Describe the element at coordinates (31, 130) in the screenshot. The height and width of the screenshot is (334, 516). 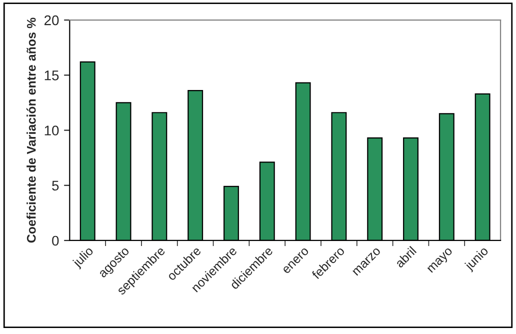
I see `y-axis-title: Coeficiente de Variación entre años %` at that location.